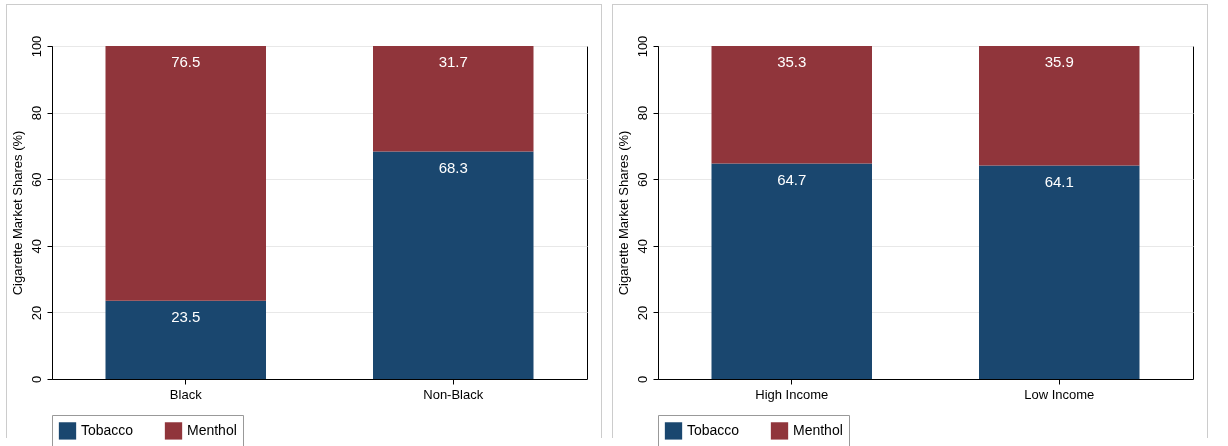  I want to click on data-label: 64.7, so click(792, 179).